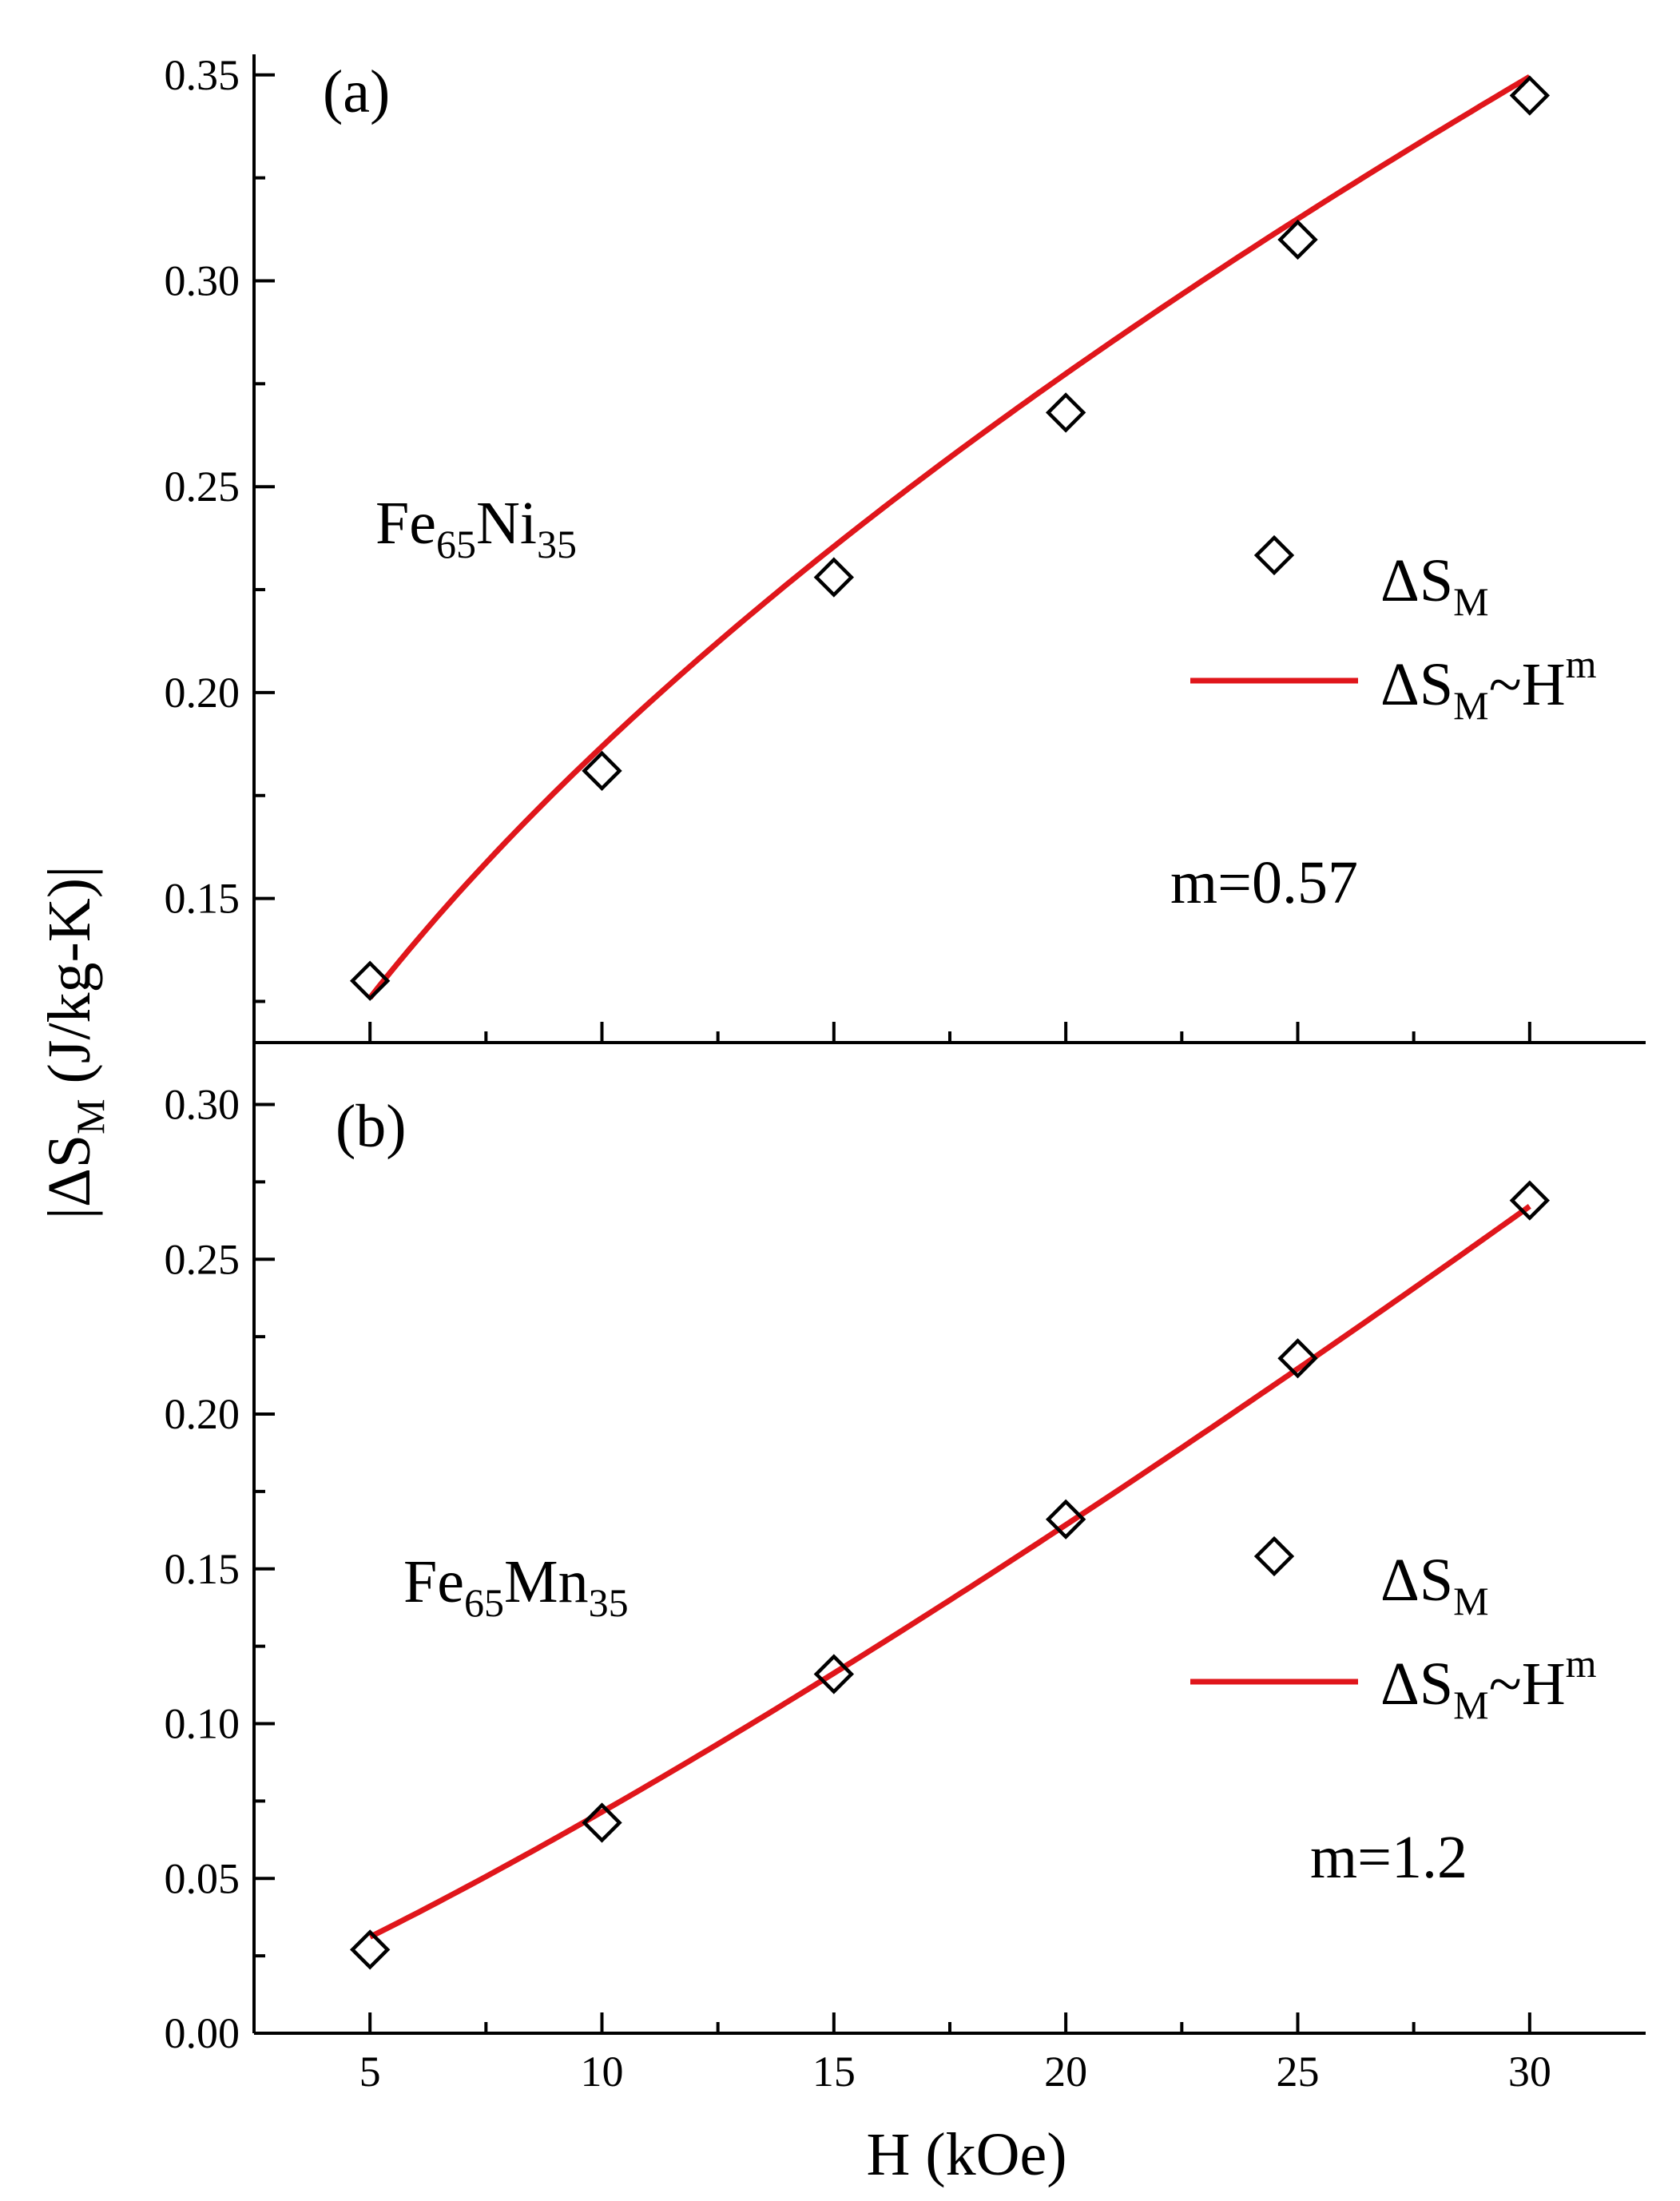 This screenshot has width=1680, height=2201. Describe the element at coordinates (371, 1126) in the screenshot. I see `panel-label: (b)` at that location.